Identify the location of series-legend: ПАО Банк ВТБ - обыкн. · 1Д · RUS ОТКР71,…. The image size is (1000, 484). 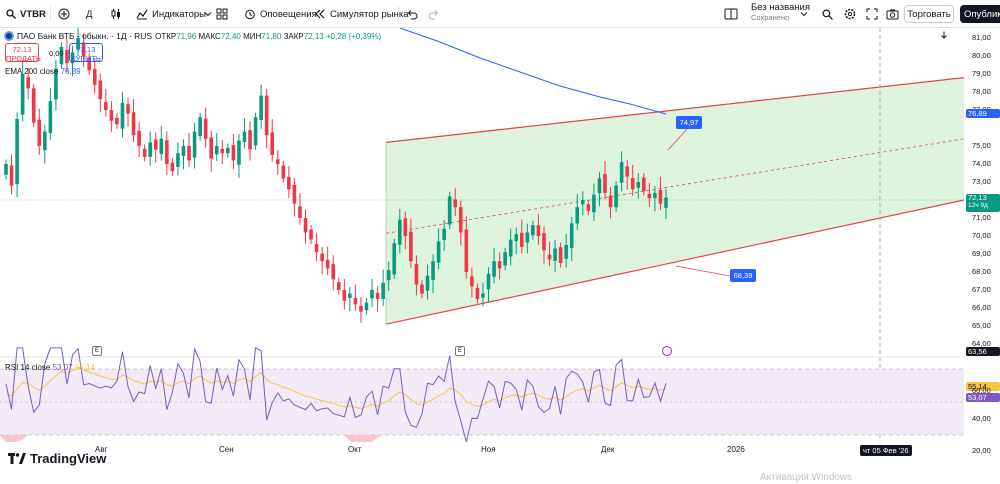
(192, 36).